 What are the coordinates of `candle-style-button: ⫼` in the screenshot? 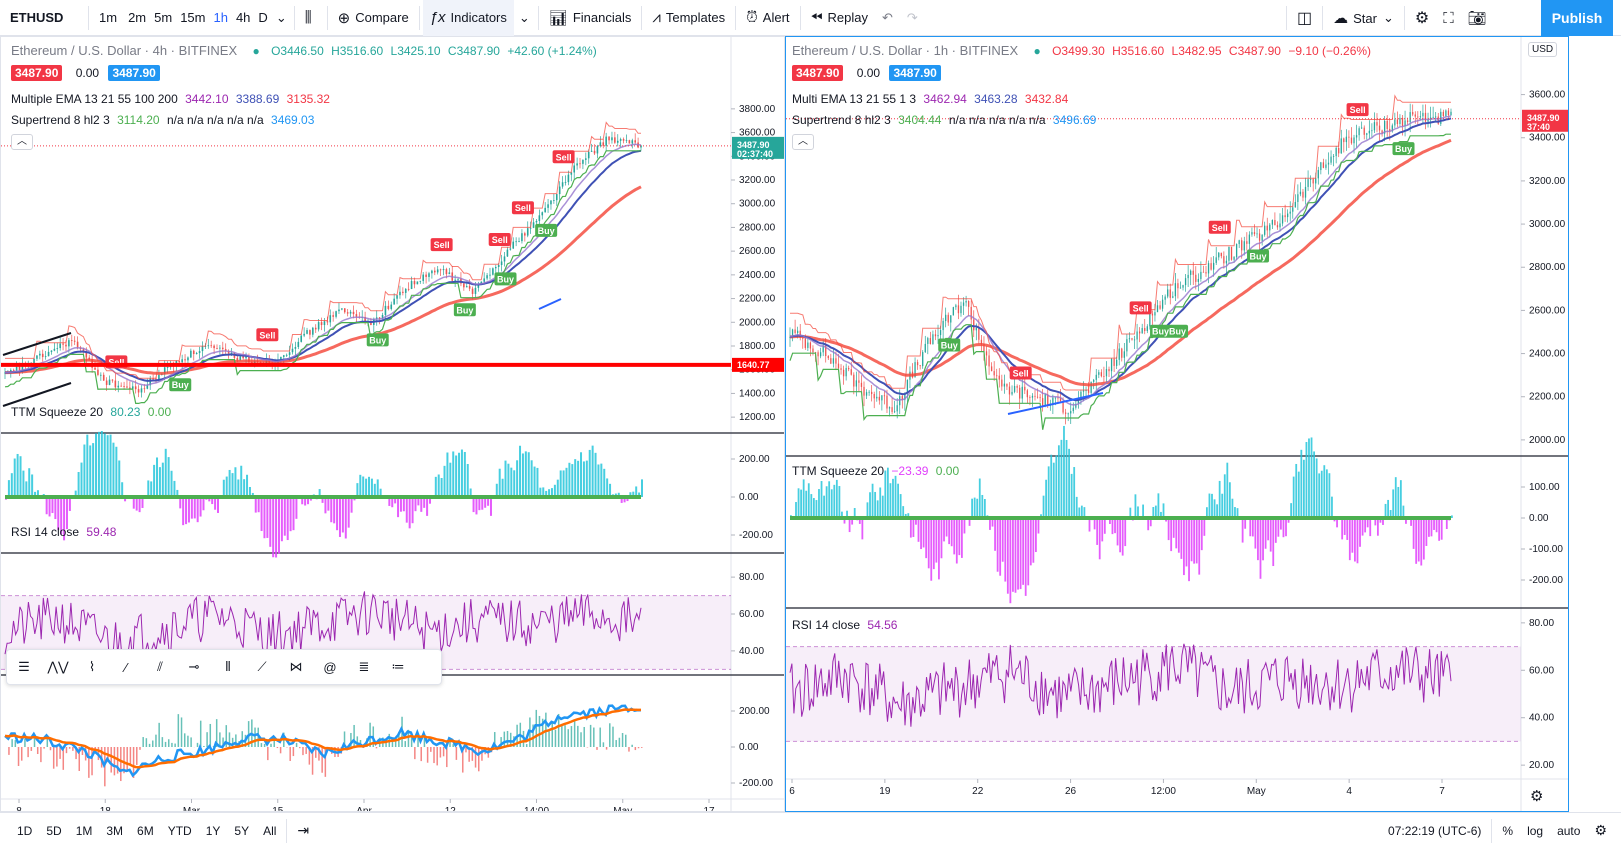 It's located at (311, 18).